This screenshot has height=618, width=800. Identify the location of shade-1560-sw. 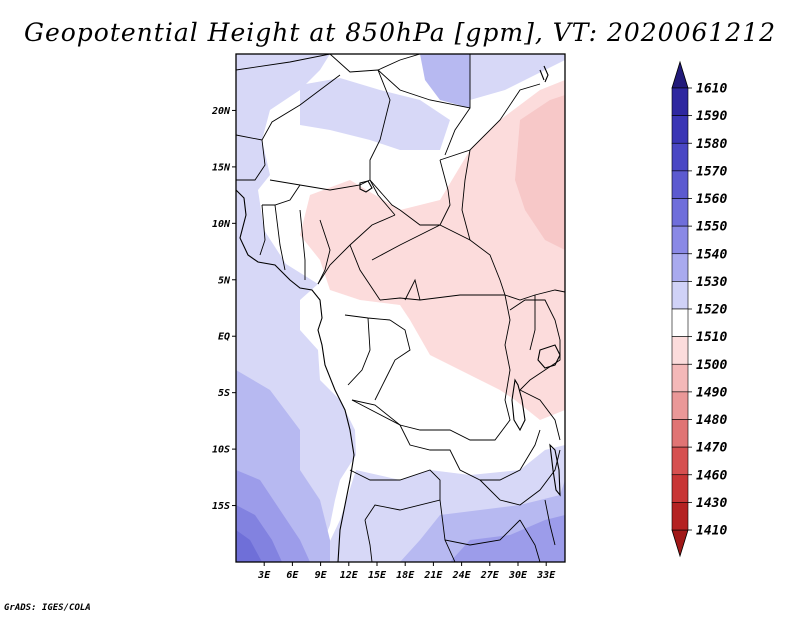
(249, 546).